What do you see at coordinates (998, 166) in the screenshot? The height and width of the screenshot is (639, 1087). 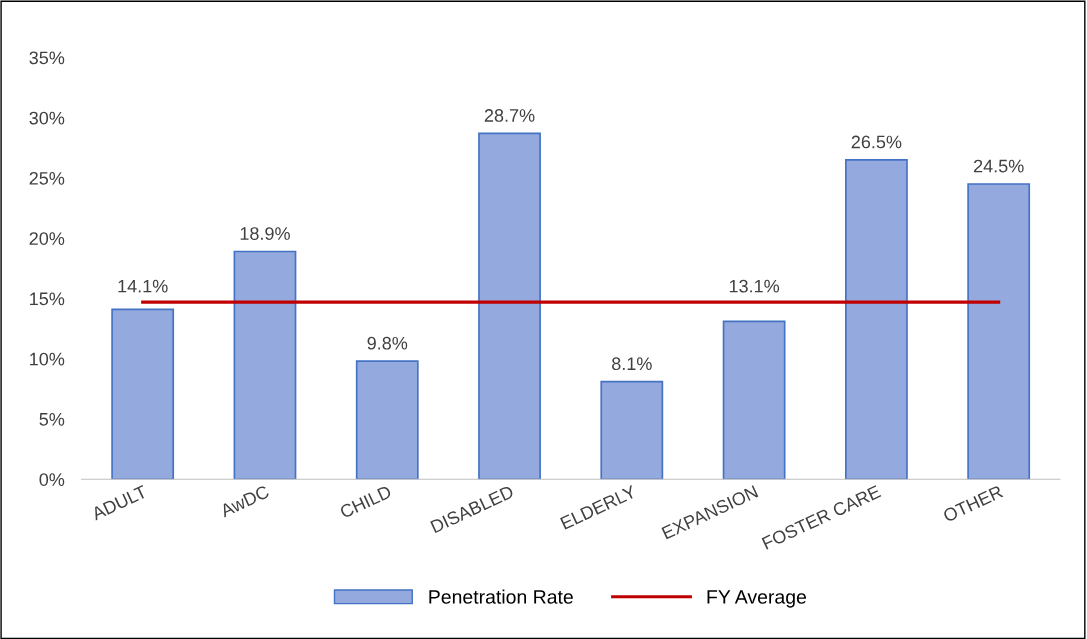 I see `data-label: 24.5%` at bounding box center [998, 166].